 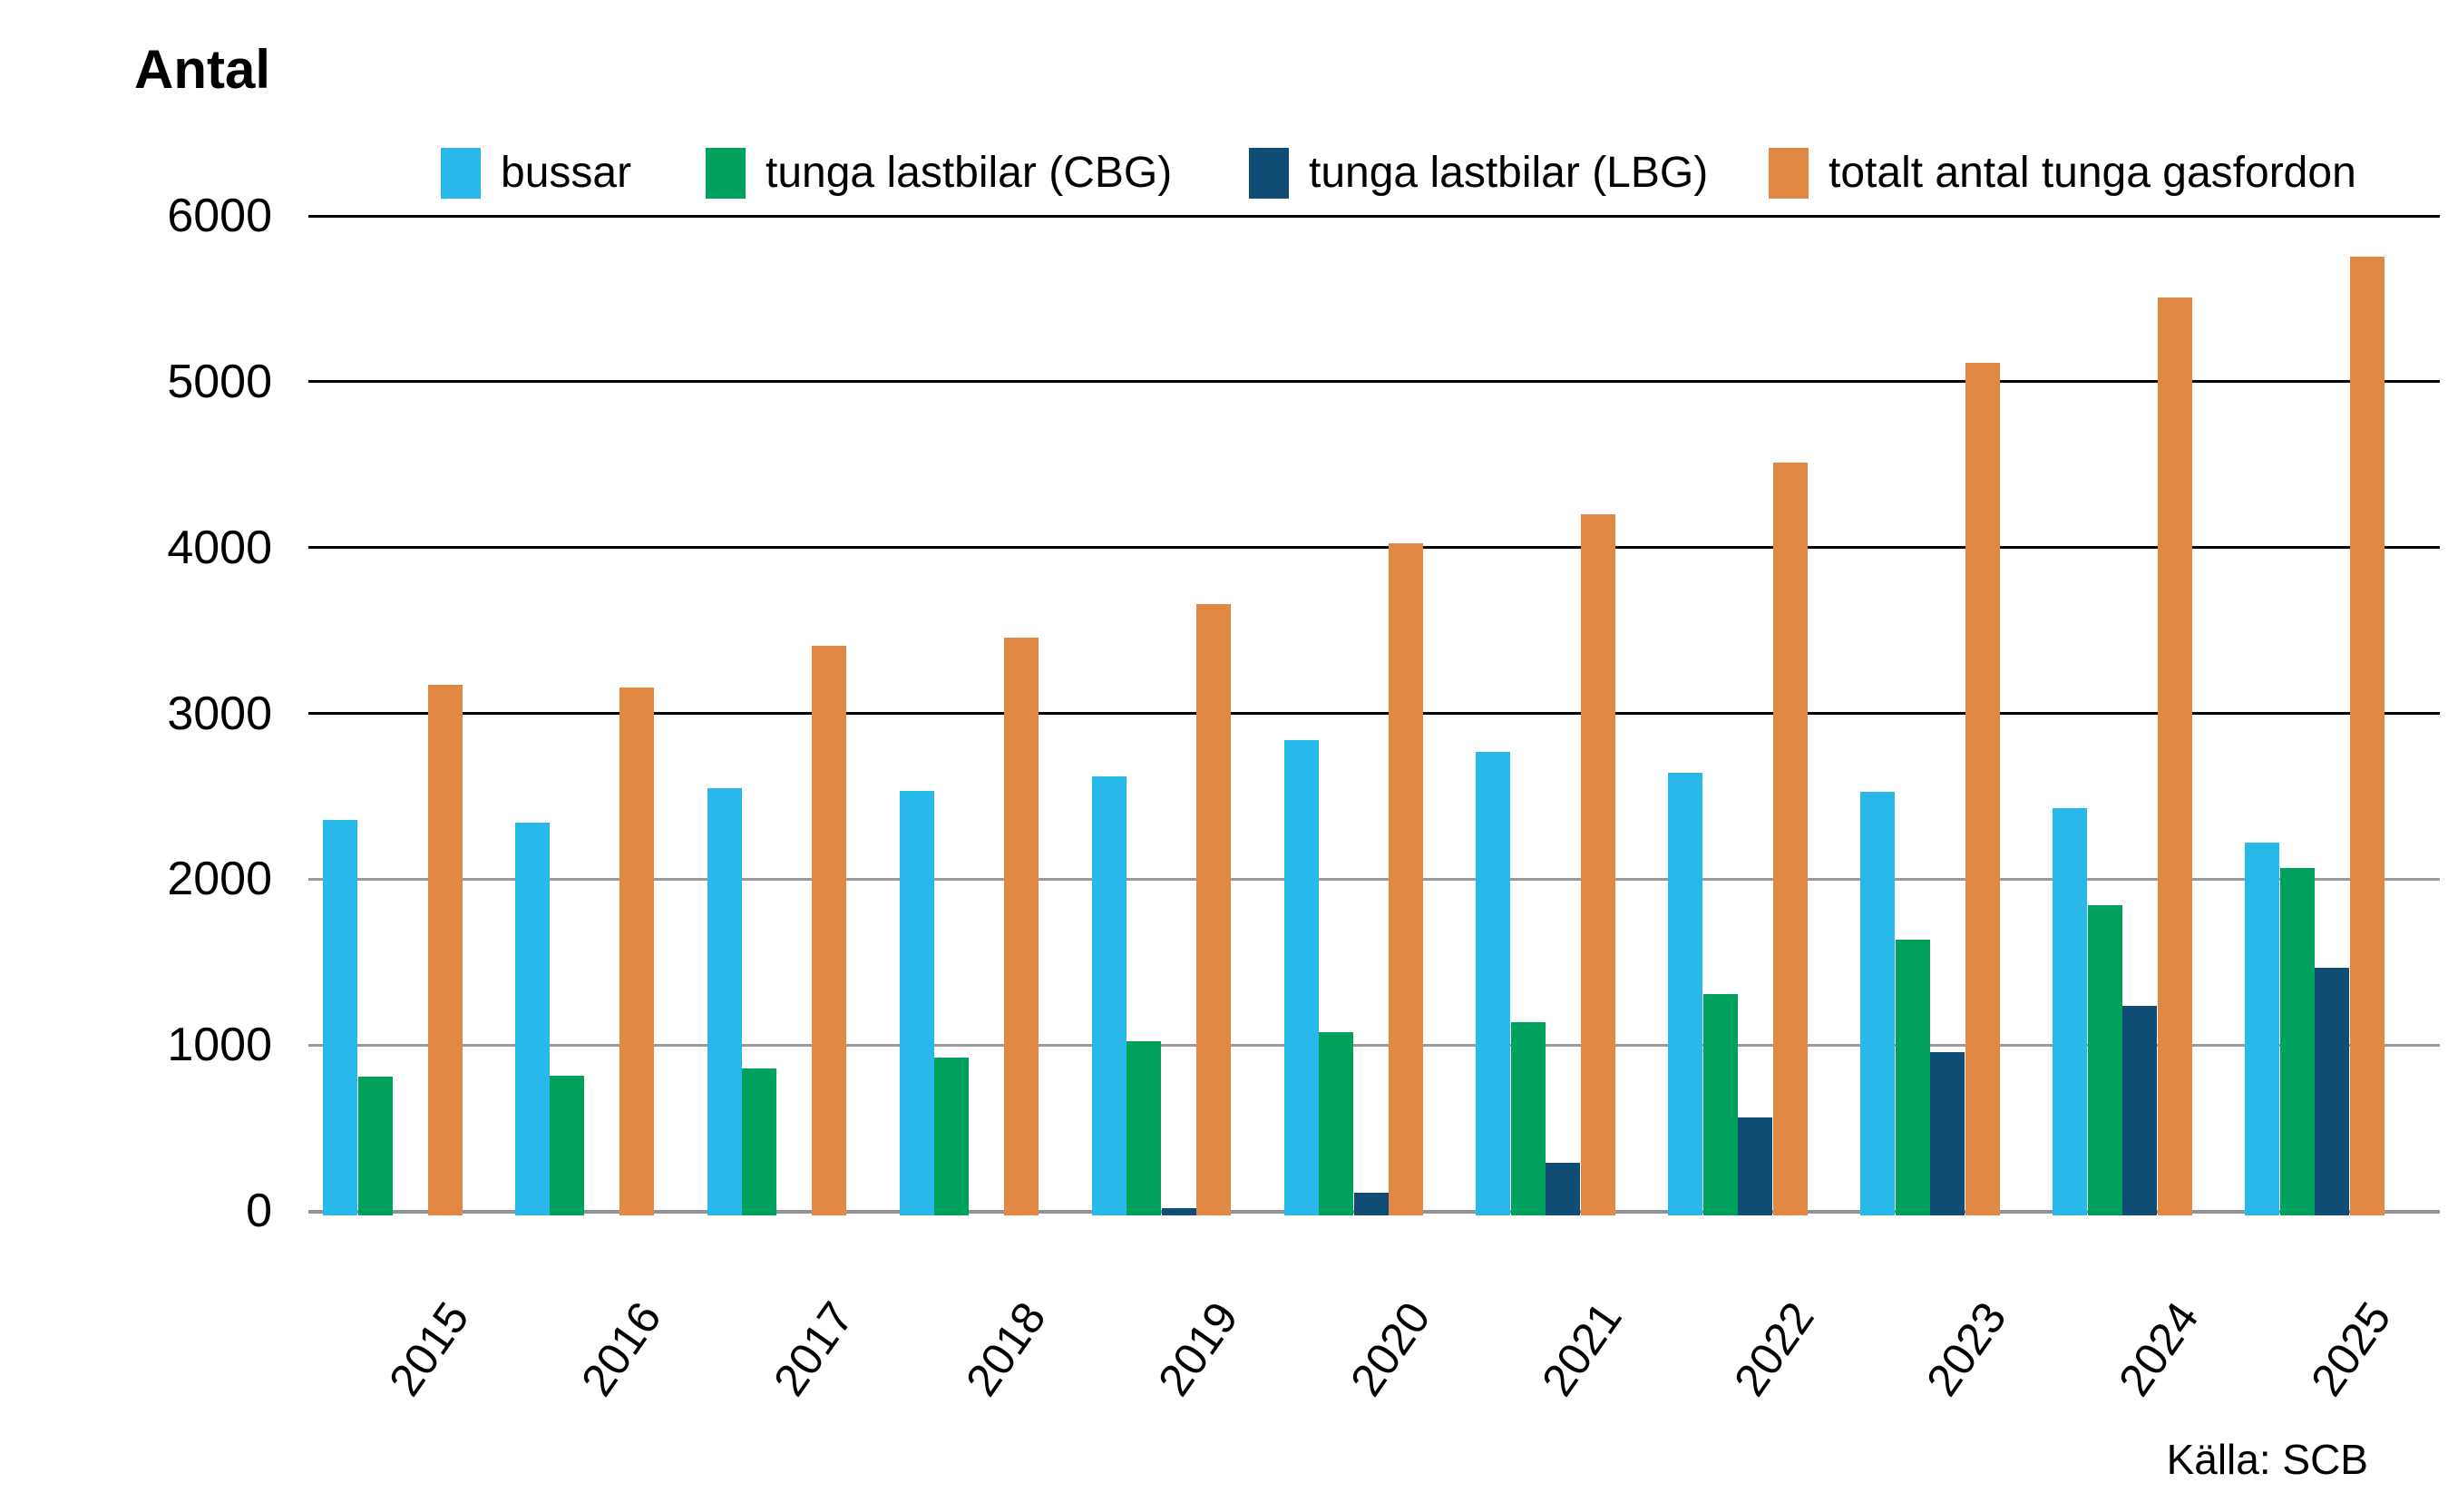 I want to click on bar-tunga-lastbilar-cbg--2023, so click(x=1912, y=1077).